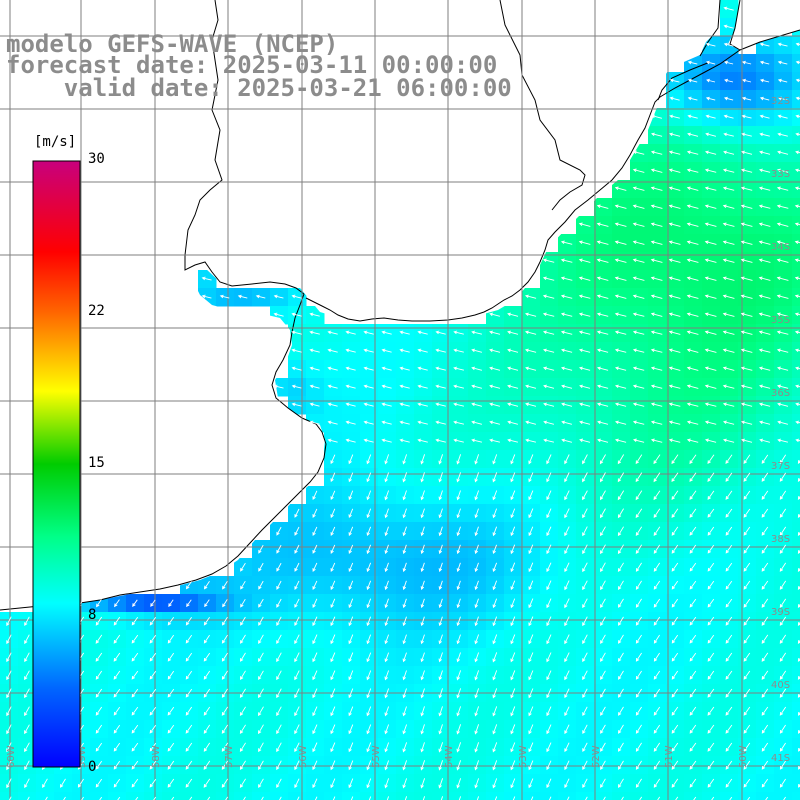  Describe the element at coordinates (244, 147) in the screenshot. I see `coastline-plata-west` at that location.